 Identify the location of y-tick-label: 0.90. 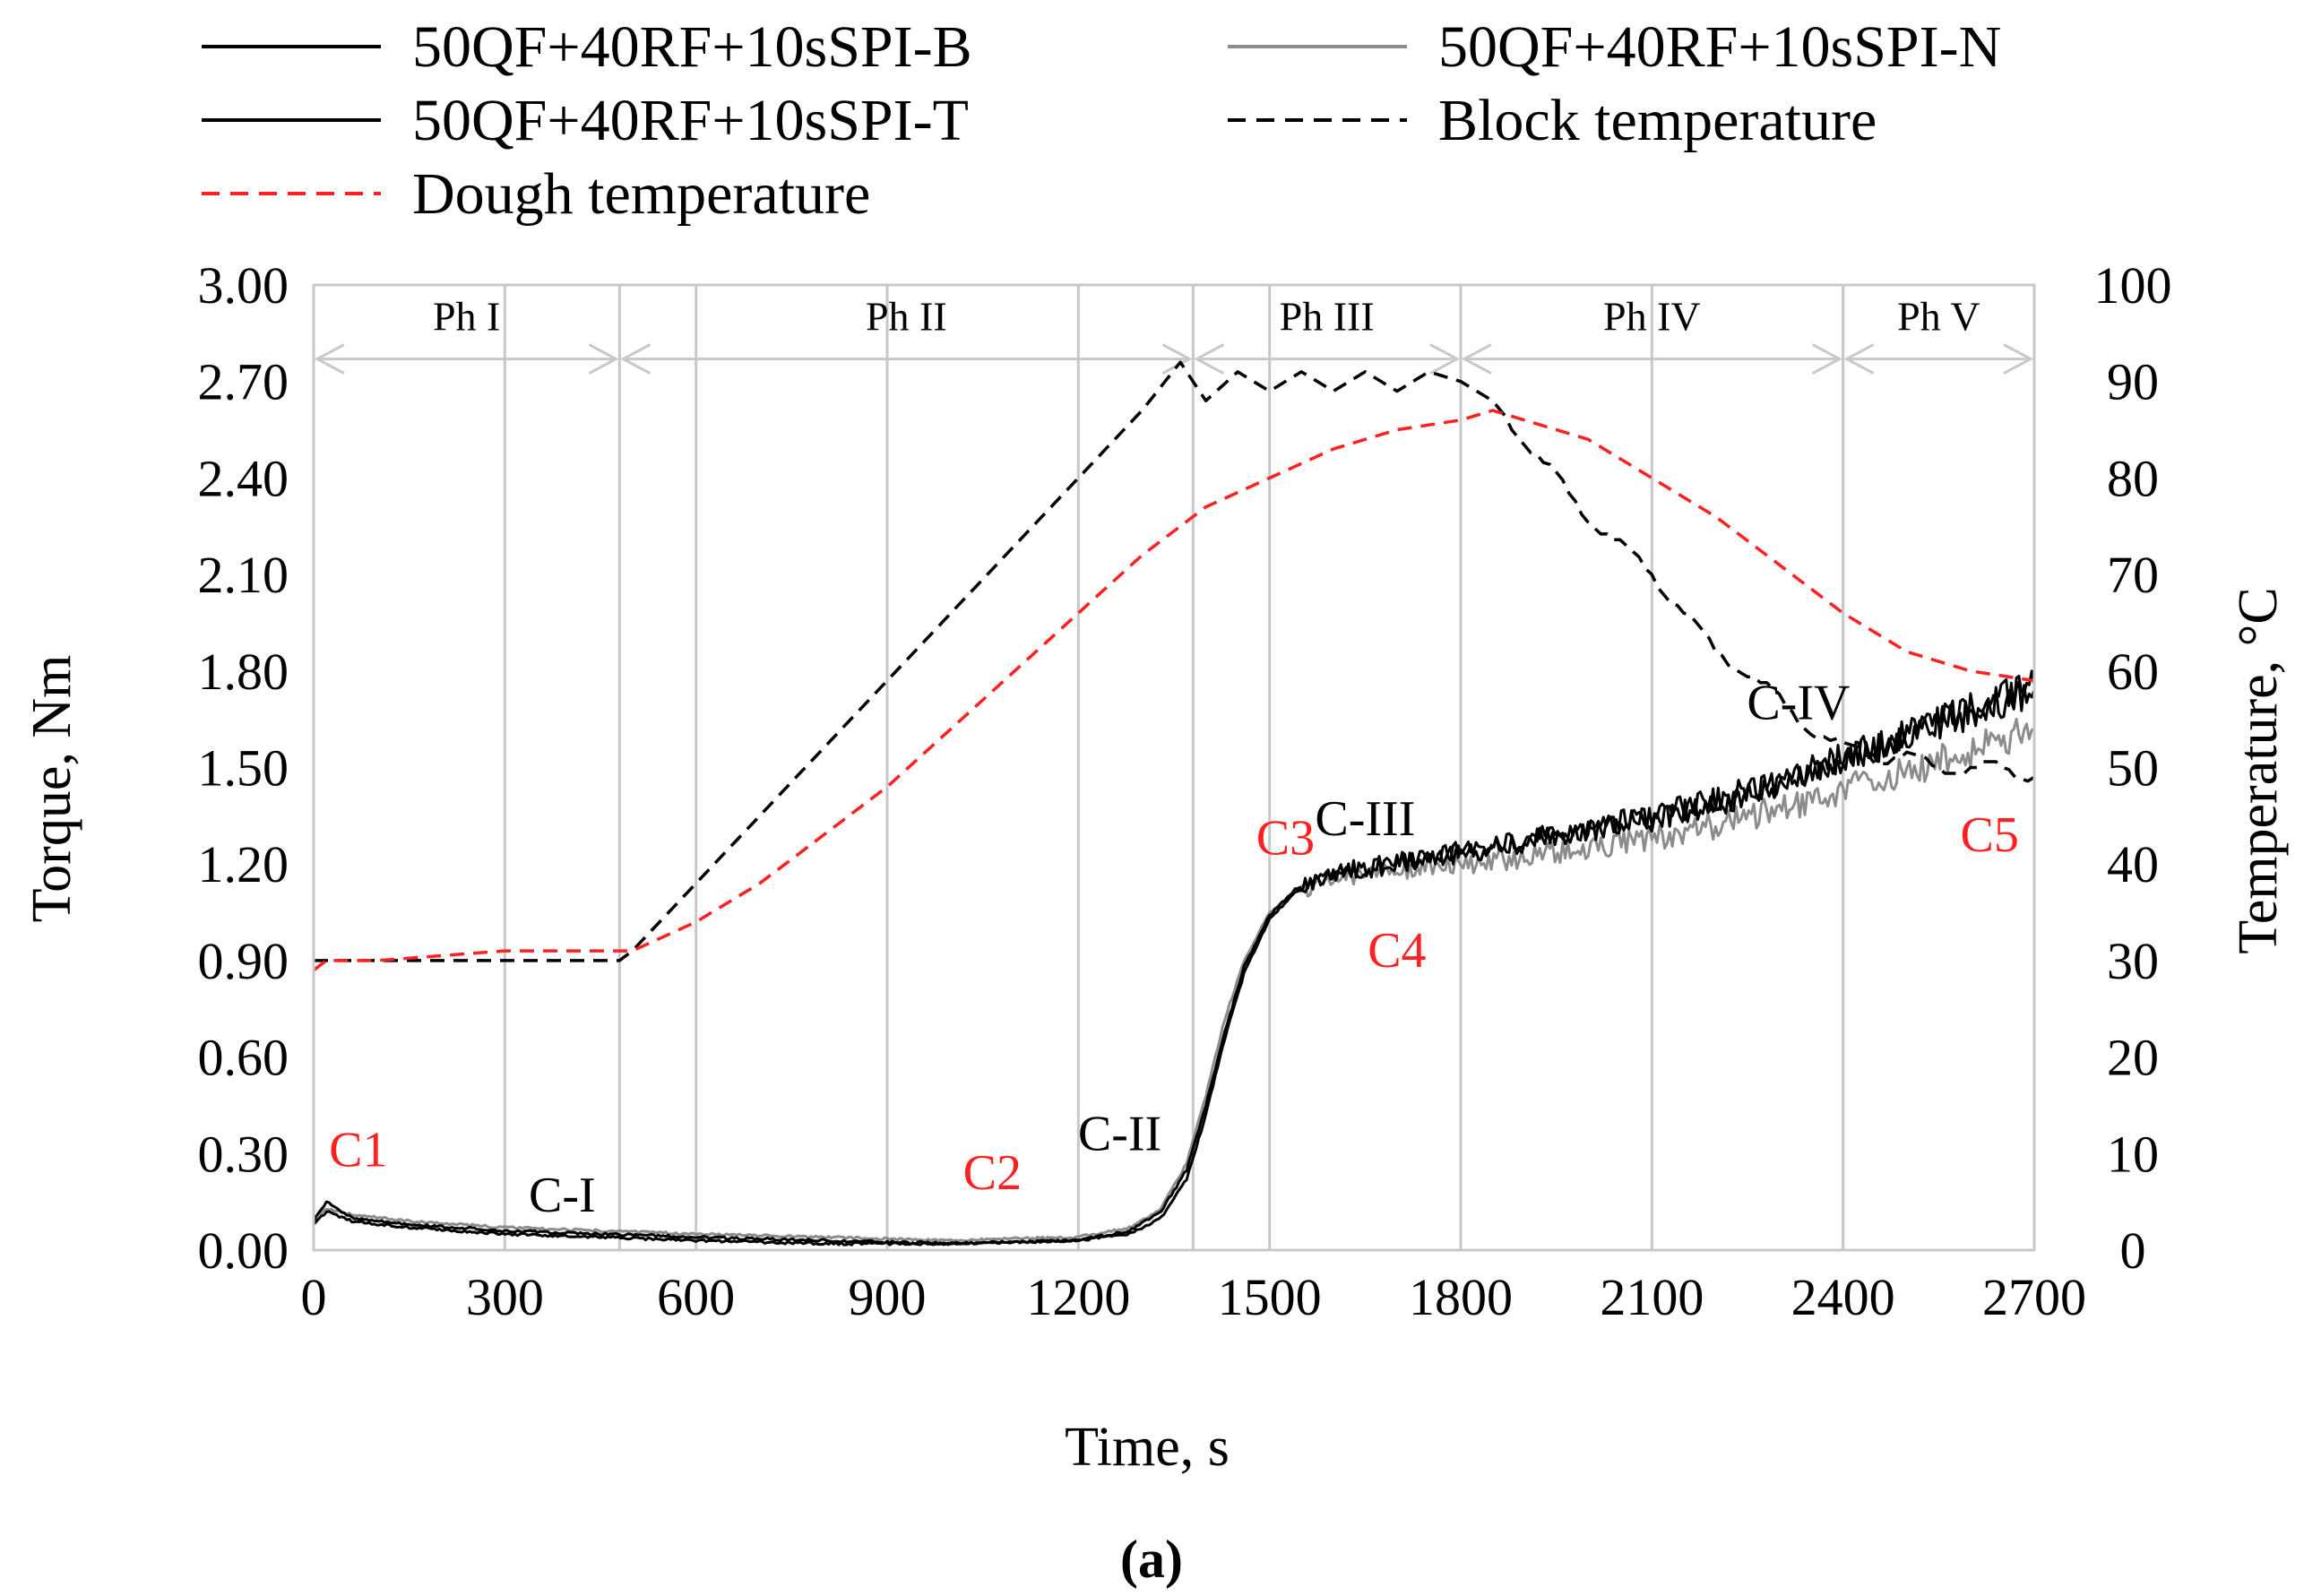
(244, 961).